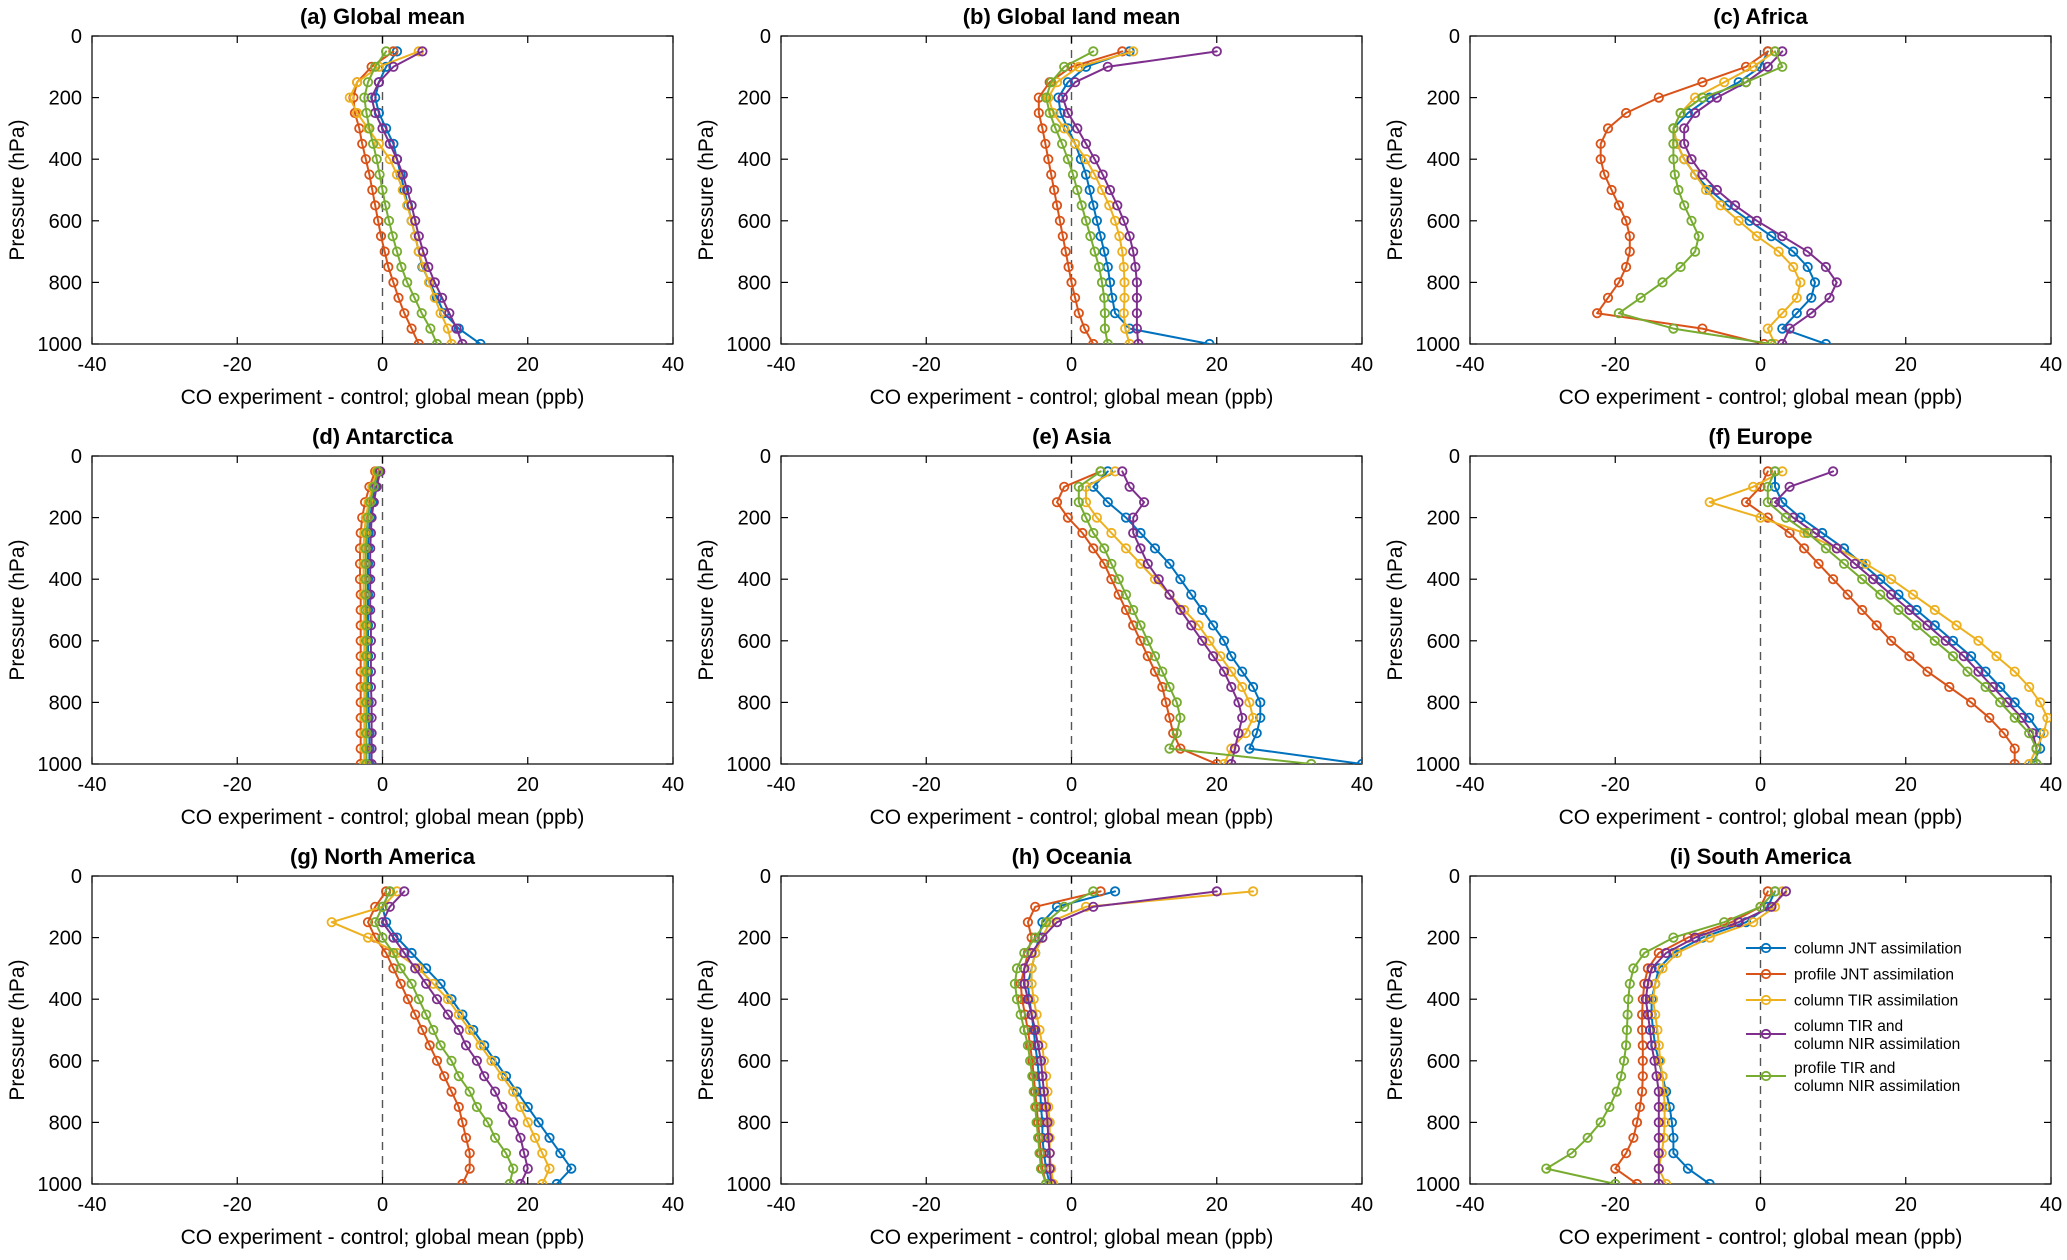 This screenshot has width=2067, height=1260. I want to click on panel-title: (c) Africa, so click(1760, 16).